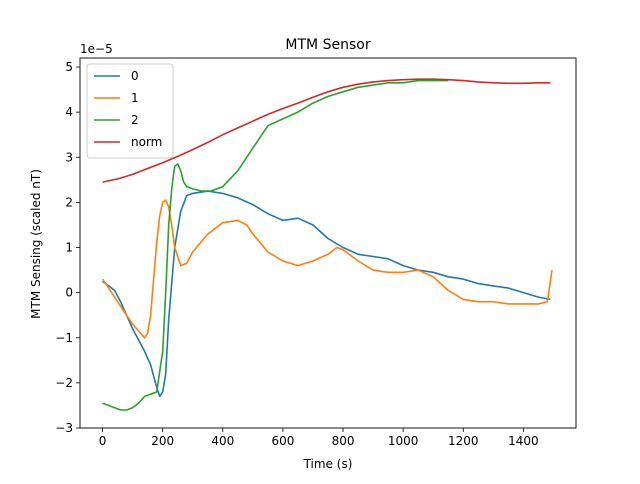 The height and width of the screenshot is (484, 640). I want to click on x-tick-label: 400, so click(222, 441).